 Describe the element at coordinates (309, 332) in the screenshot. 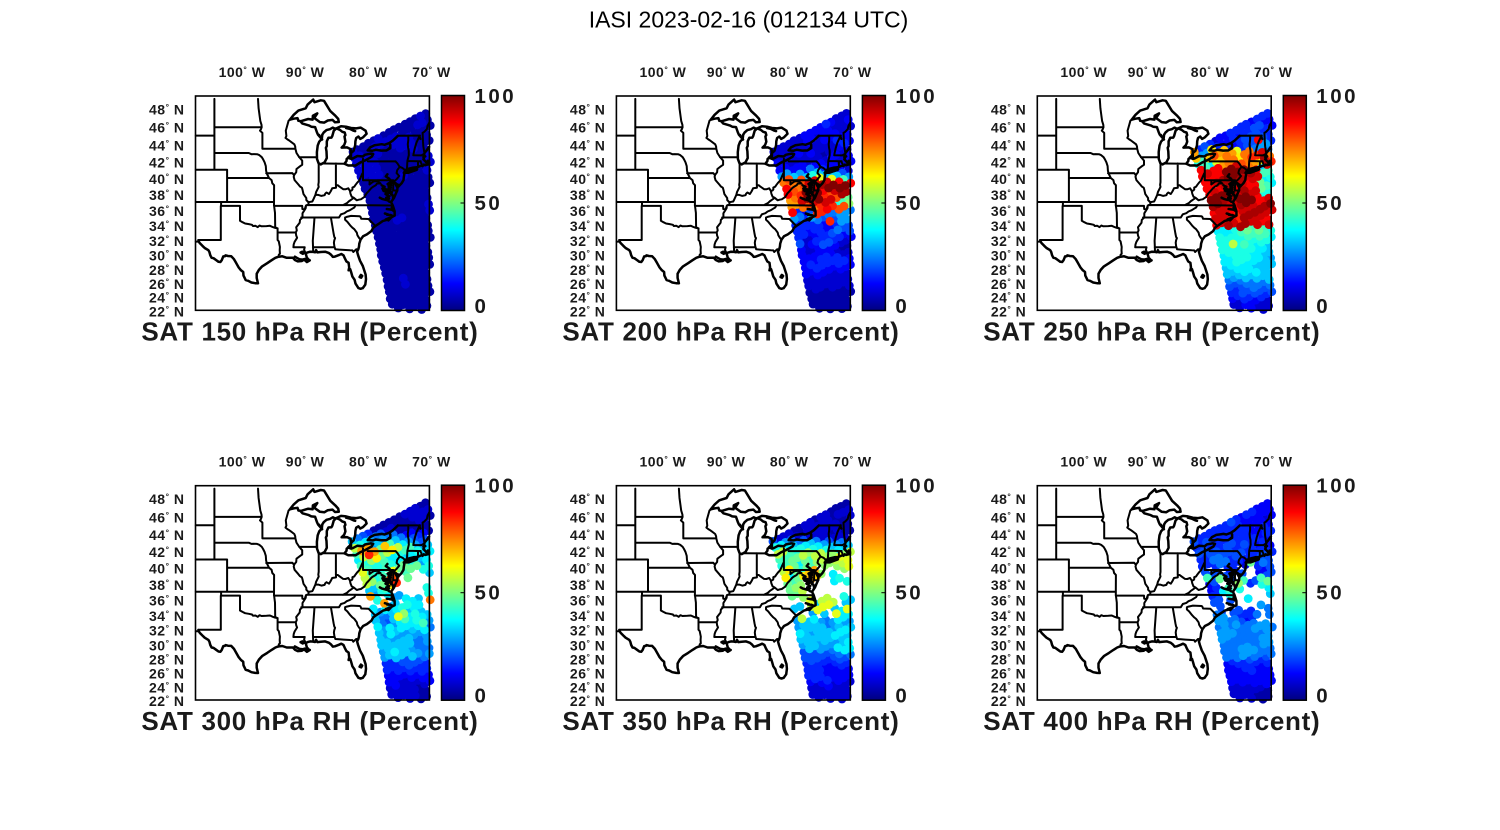

I see `svg-text: SAT 150 hPa RH (Percent)` at that location.